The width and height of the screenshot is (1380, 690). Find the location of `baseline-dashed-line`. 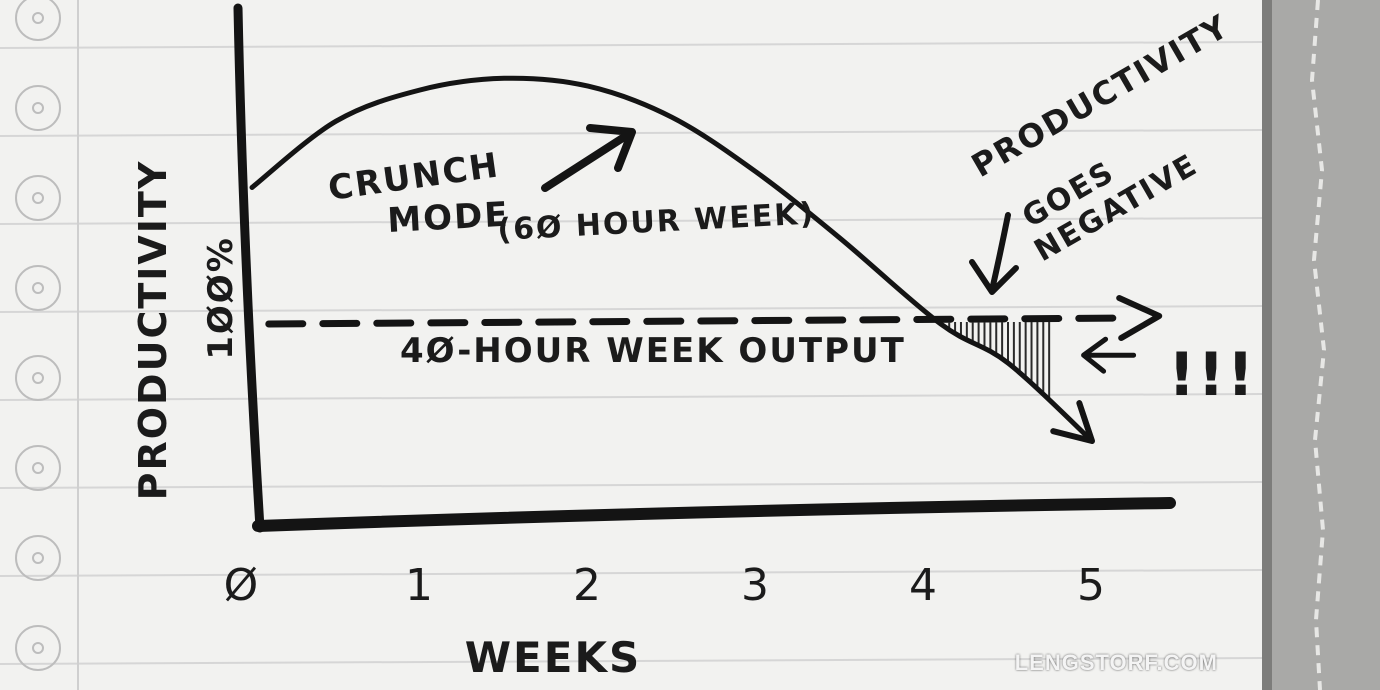

baseline-dashed-line is located at coordinates (697, 321).